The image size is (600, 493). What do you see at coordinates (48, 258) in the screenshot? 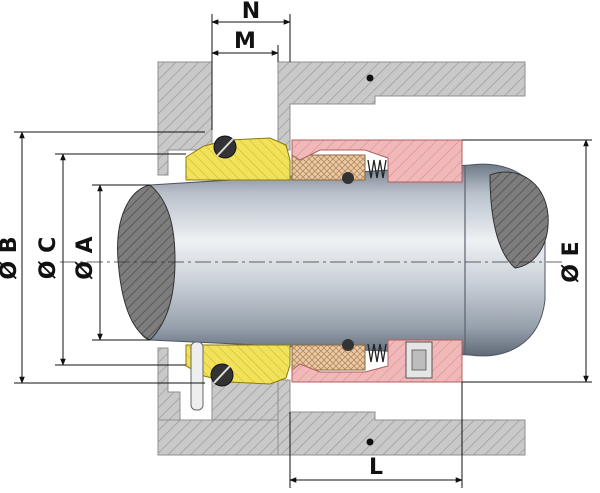
I see `label-c: Ø C` at bounding box center [48, 258].